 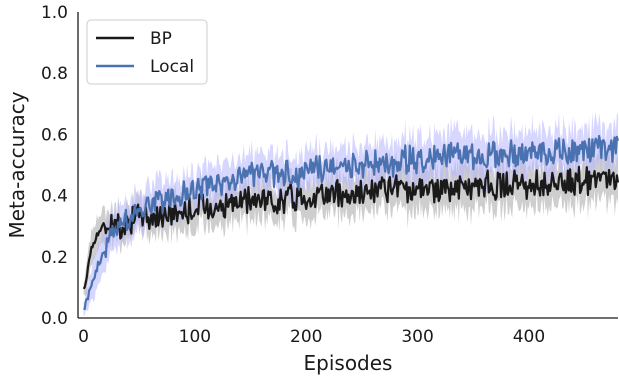 What do you see at coordinates (161, 39) in the screenshot?
I see `legend-label-bp: BP` at bounding box center [161, 39].